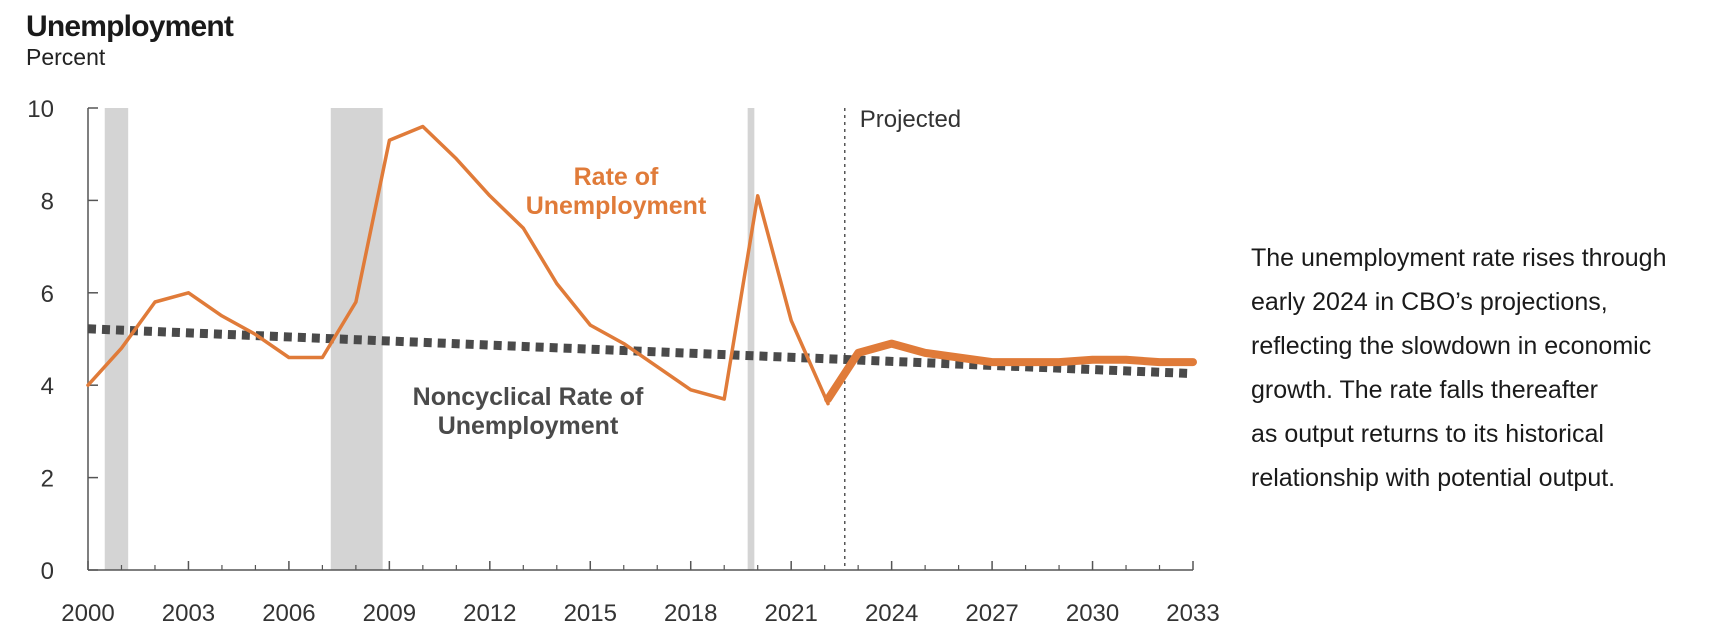 Image resolution: width=1712 pixels, height=642 pixels. Describe the element at coordinates (489, 613) in the screenshot. I see `x-tick-label-2012: 2012` at that location.